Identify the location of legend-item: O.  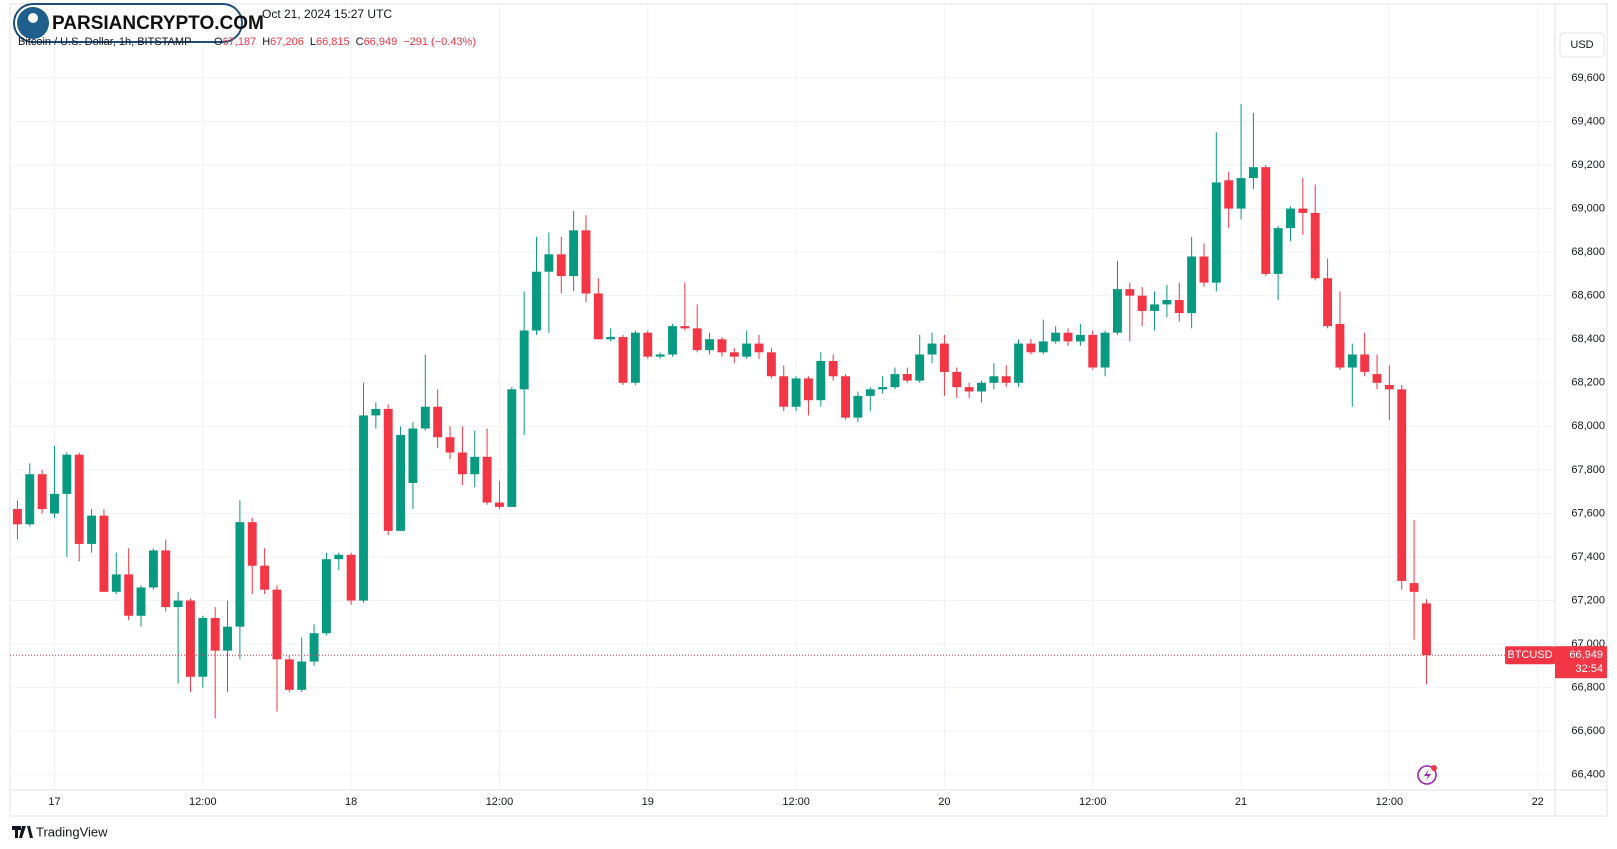
(218, 42).